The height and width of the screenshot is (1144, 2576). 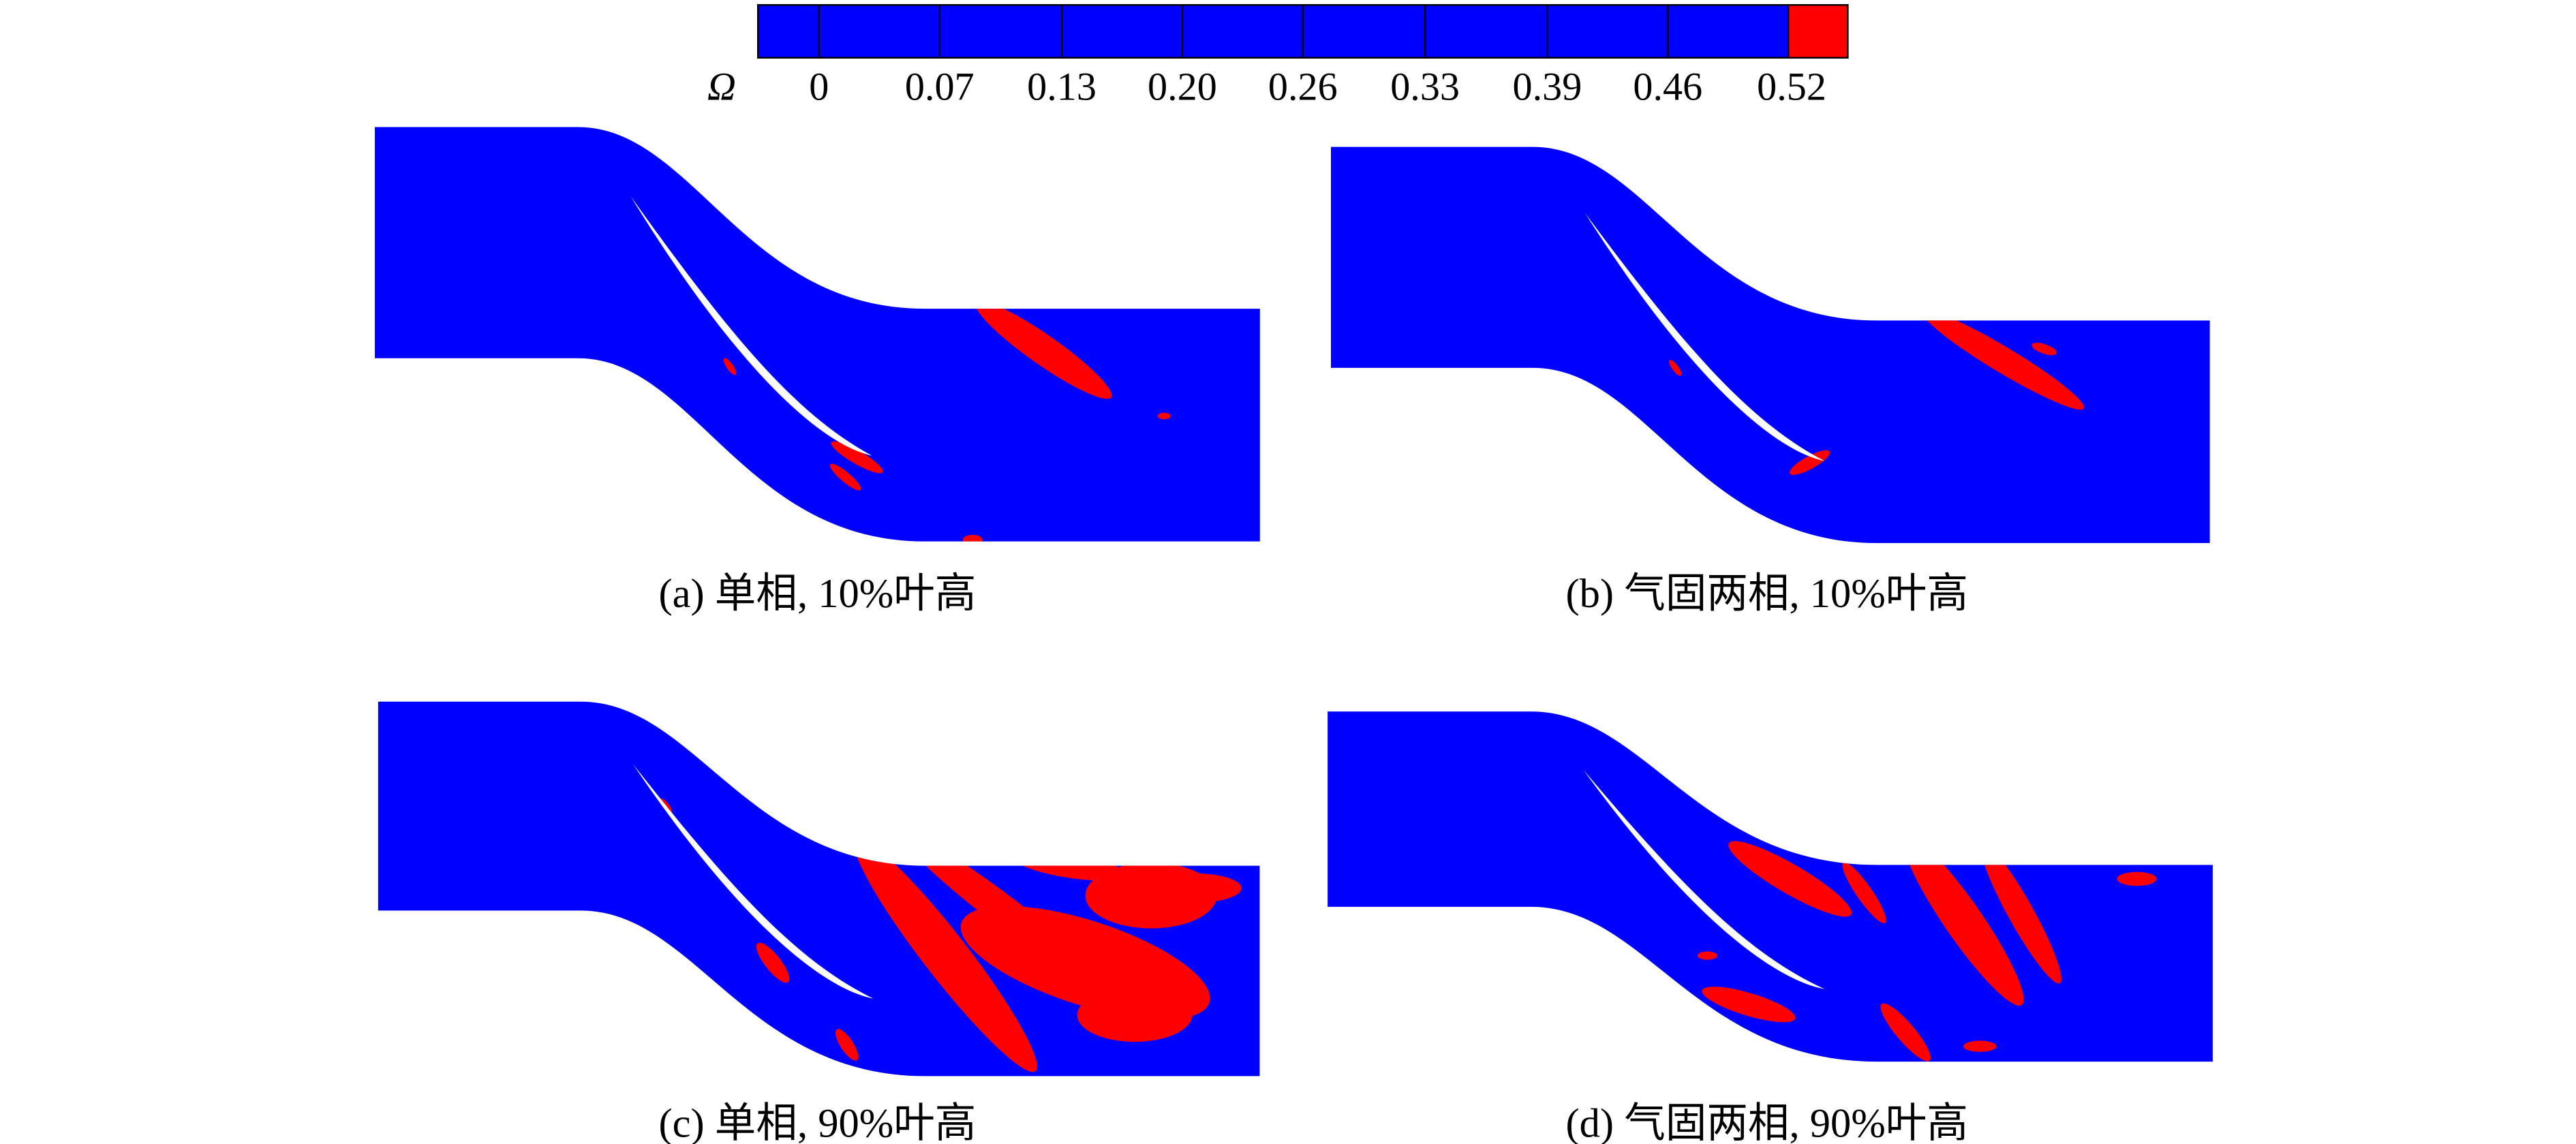 I want to click on colorbar-blue, so click(x=1273, y=31).